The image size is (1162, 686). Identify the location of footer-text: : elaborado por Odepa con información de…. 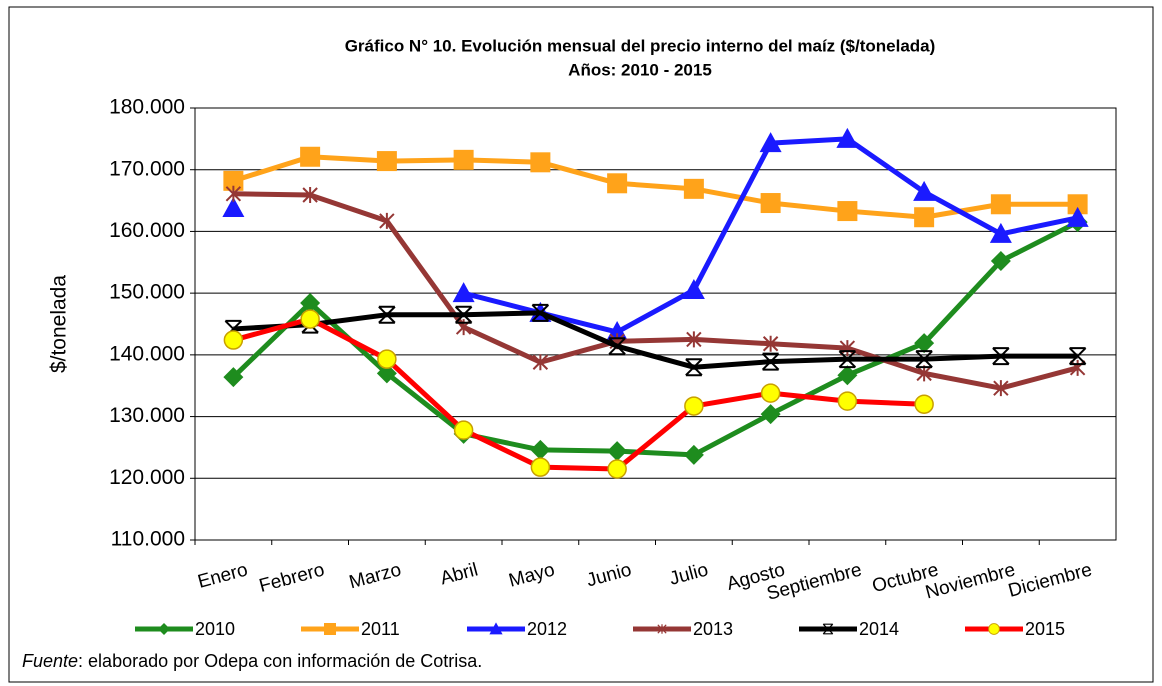
(280, 661).